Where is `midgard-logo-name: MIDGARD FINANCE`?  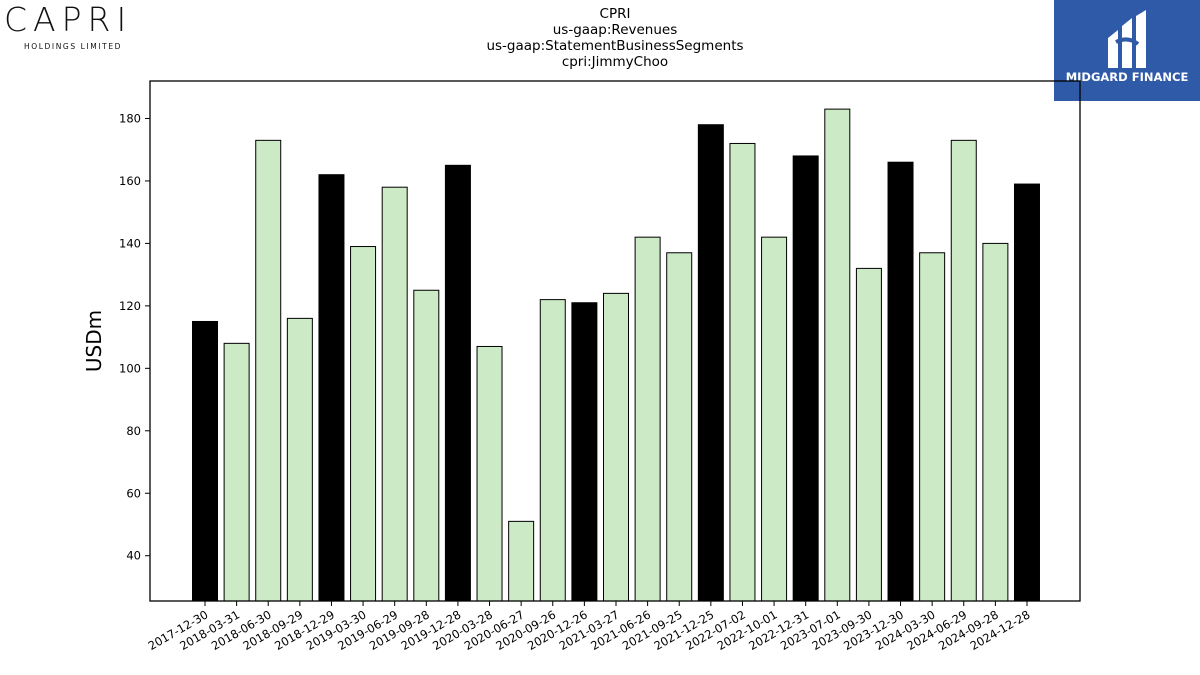
midgard-logo-name: MIDGARD FINANCE is located at coordinates (1127, 77).